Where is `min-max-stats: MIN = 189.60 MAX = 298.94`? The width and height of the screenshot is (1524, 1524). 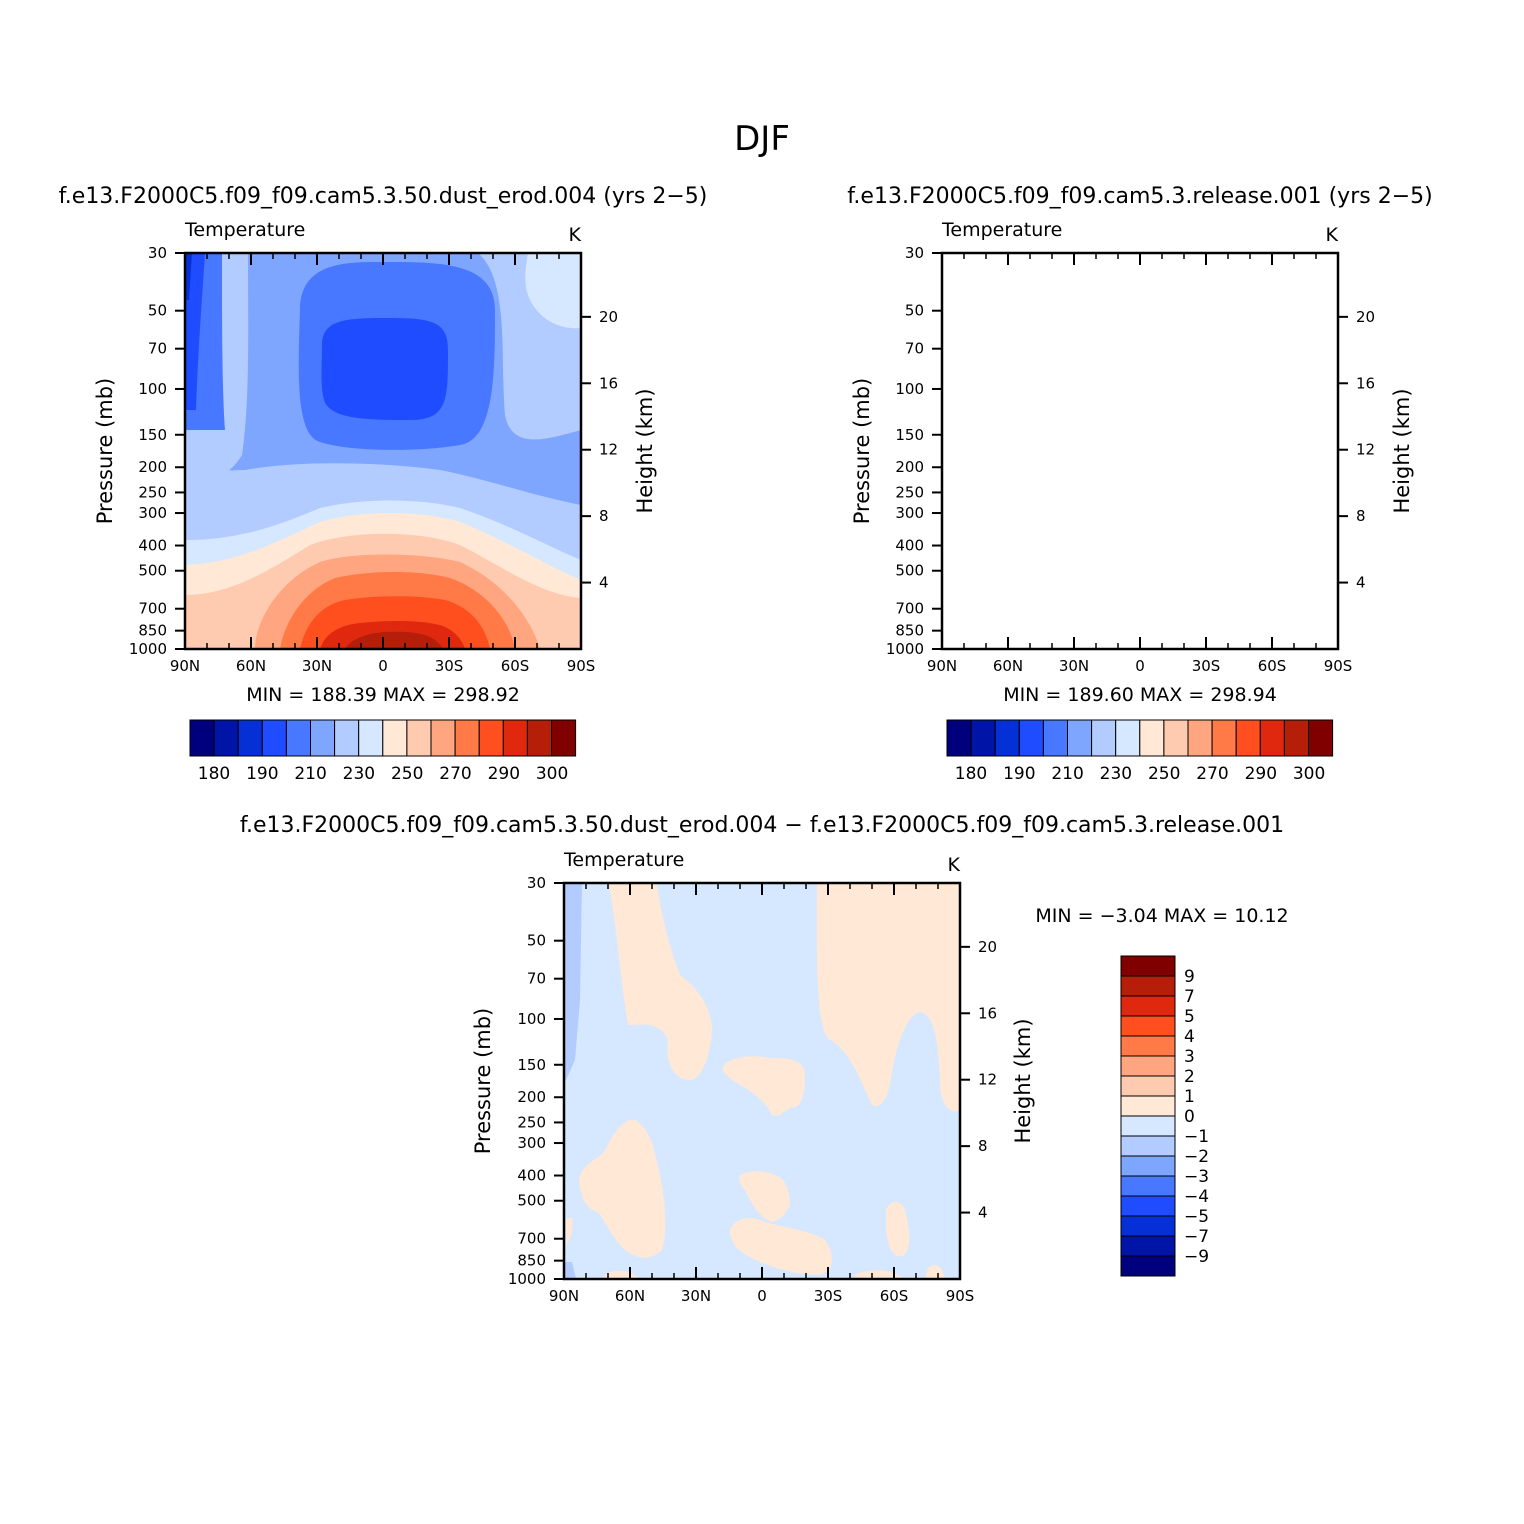 min-max-stats: MIN = 189.60 MAX = 298.94 is located at coordinates (1140, 695).